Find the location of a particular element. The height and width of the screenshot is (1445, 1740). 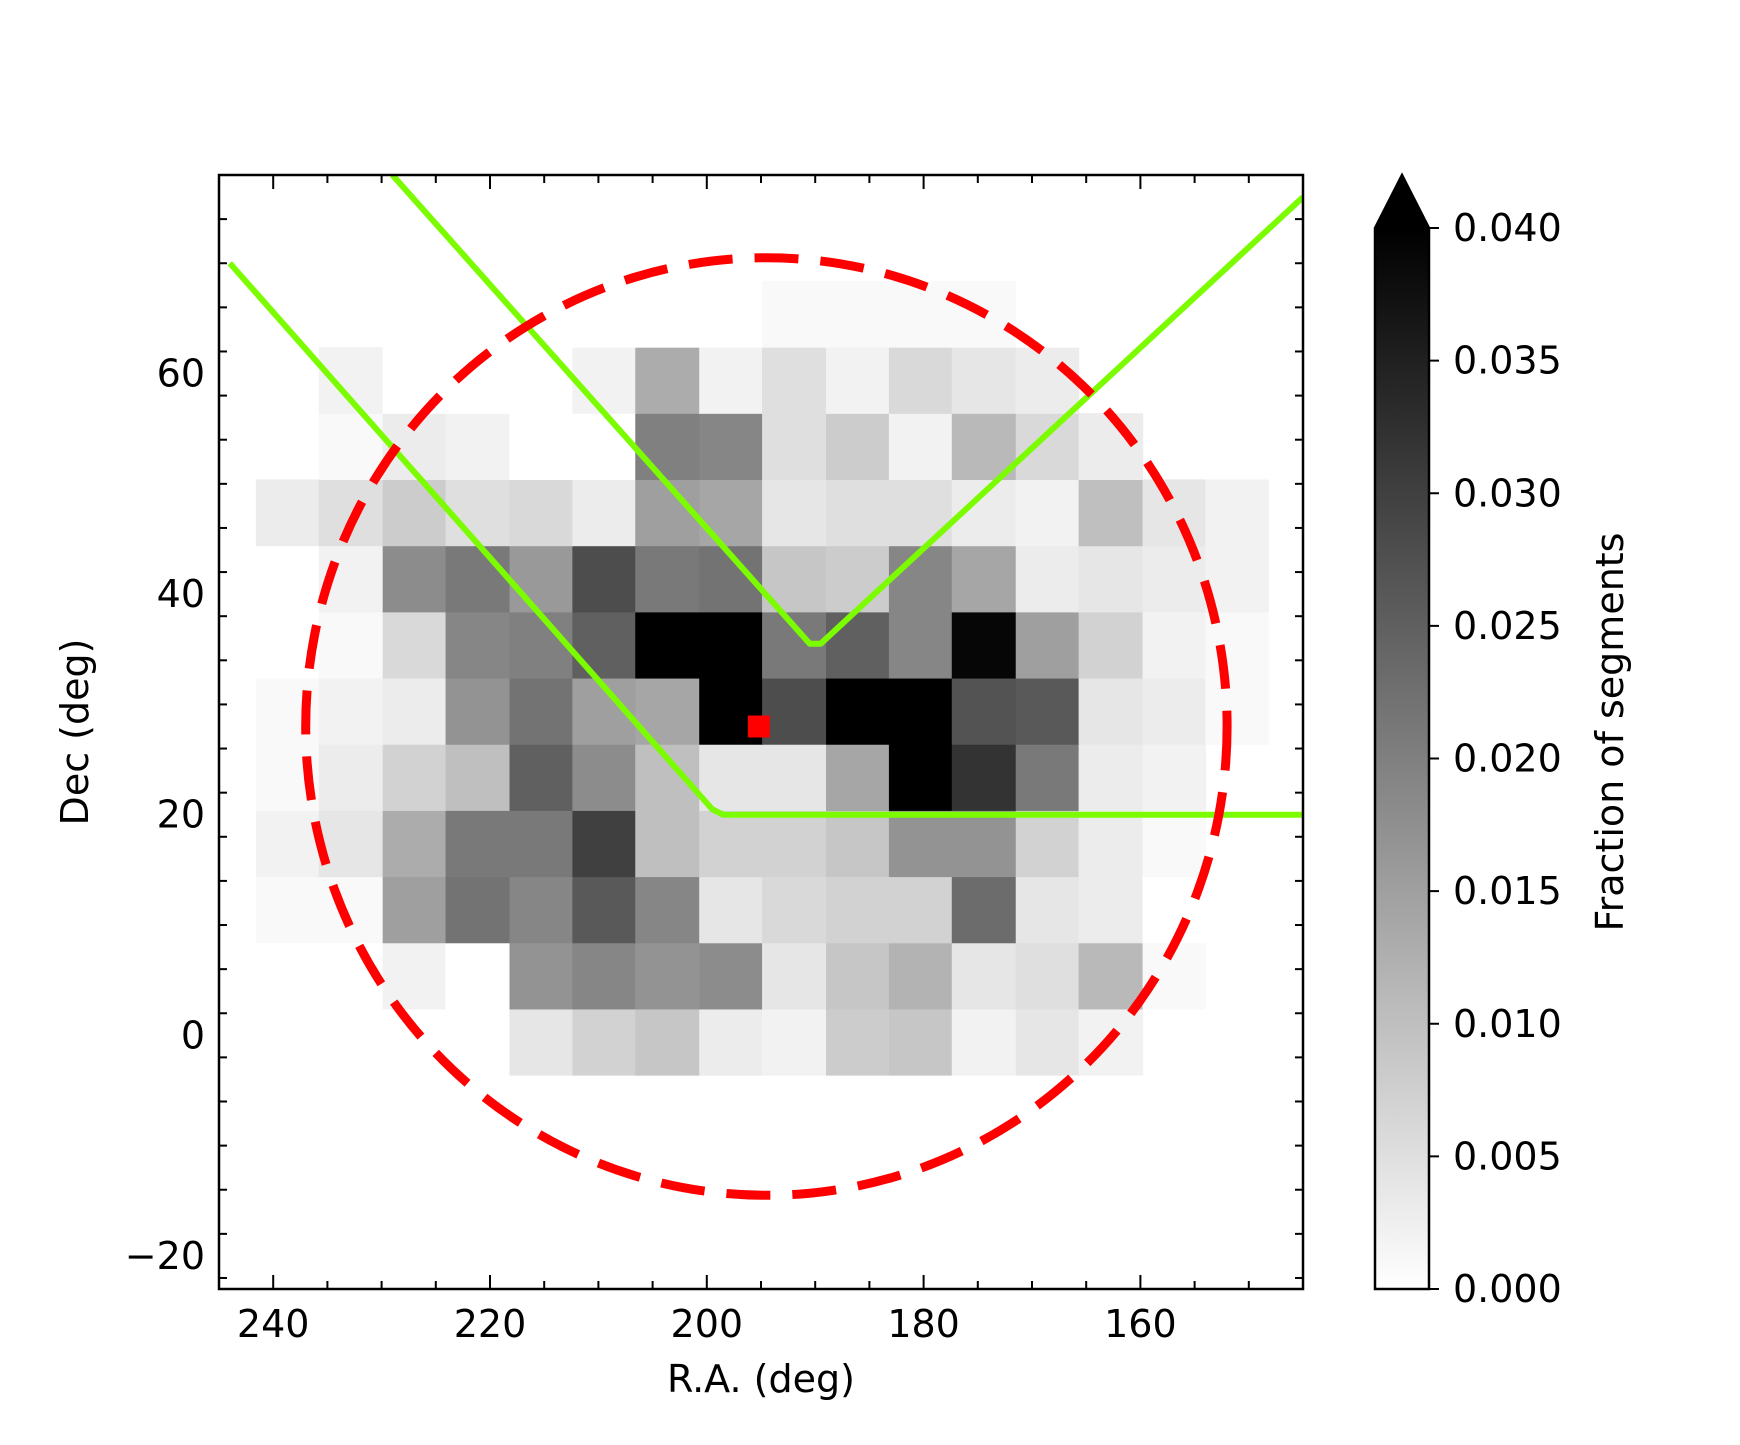

y-axis-tick-labels: −20 0 20 40 60 is located at coordinates (165, 815).